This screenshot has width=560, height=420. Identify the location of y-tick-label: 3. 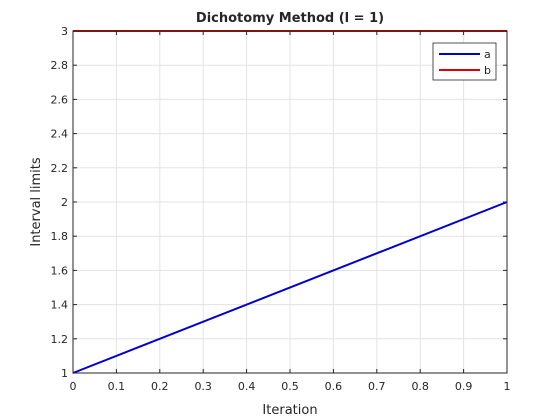
(64, 31).